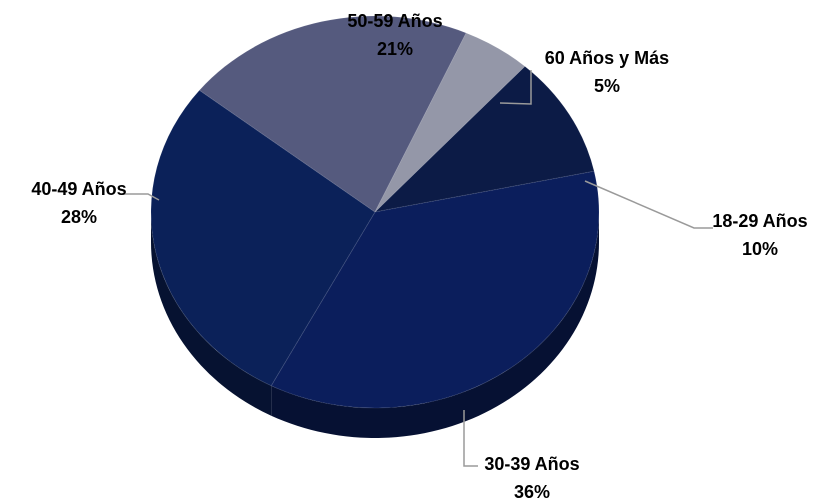 The width and height of the screenshot is (826, 502). I want to click on pct-18-29: 10%, so click(760, 249).